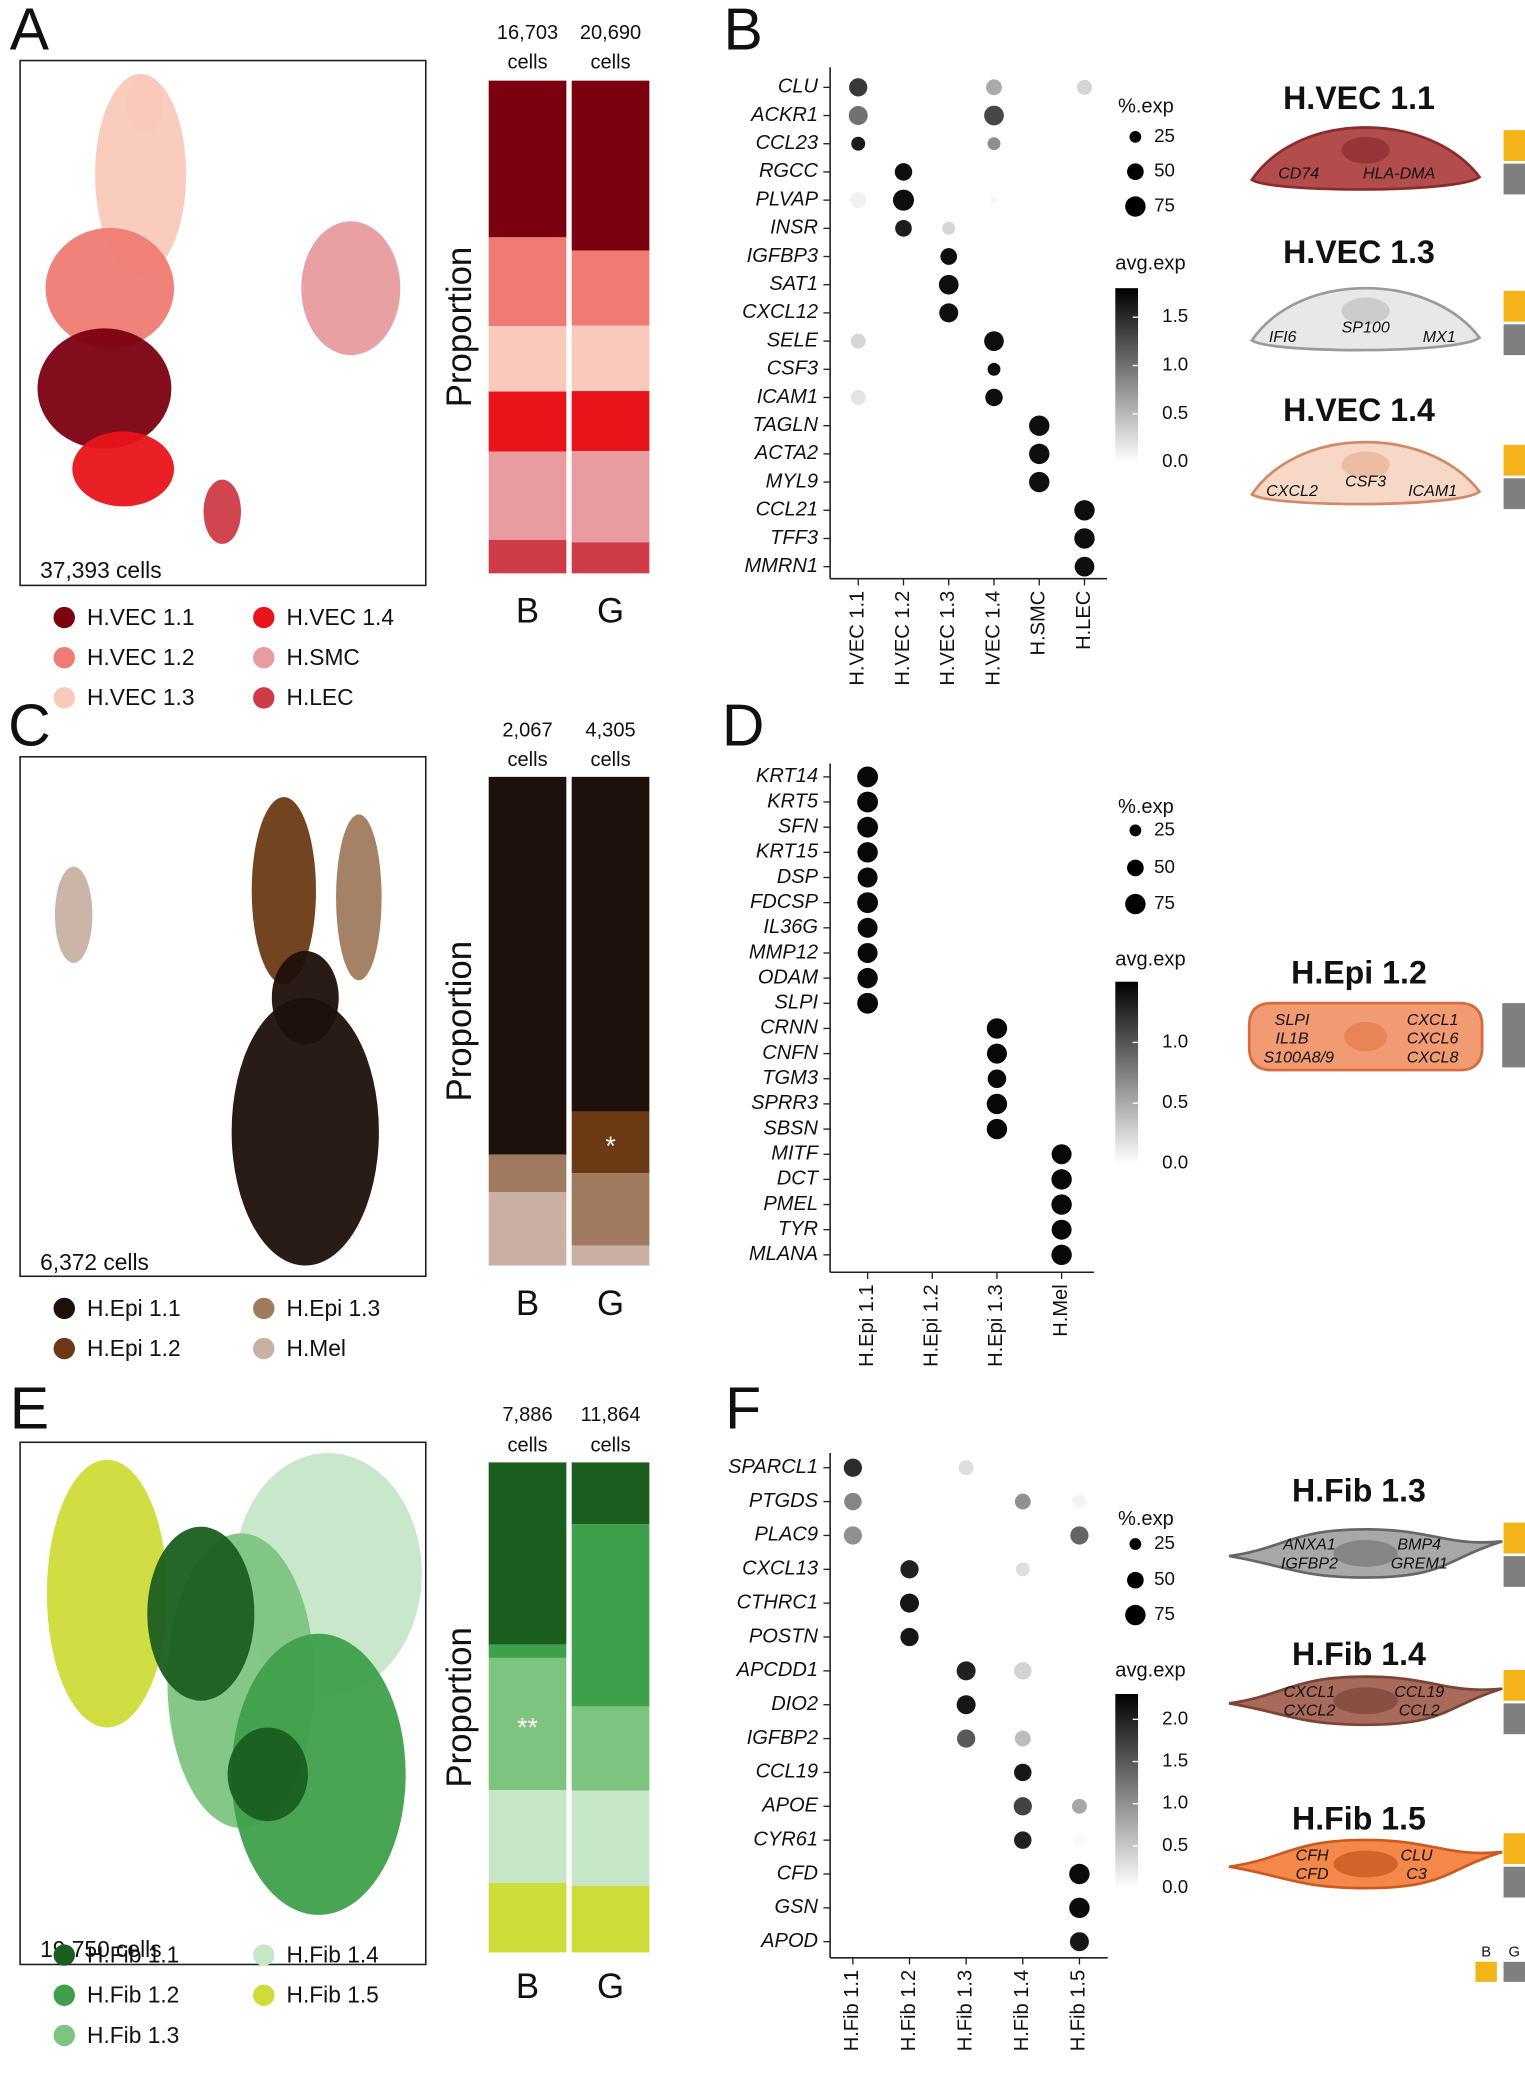 This screenshot has width=1525, height=2100. I want to click on legend-label: H.VEC 1.4, so click(340, 617).